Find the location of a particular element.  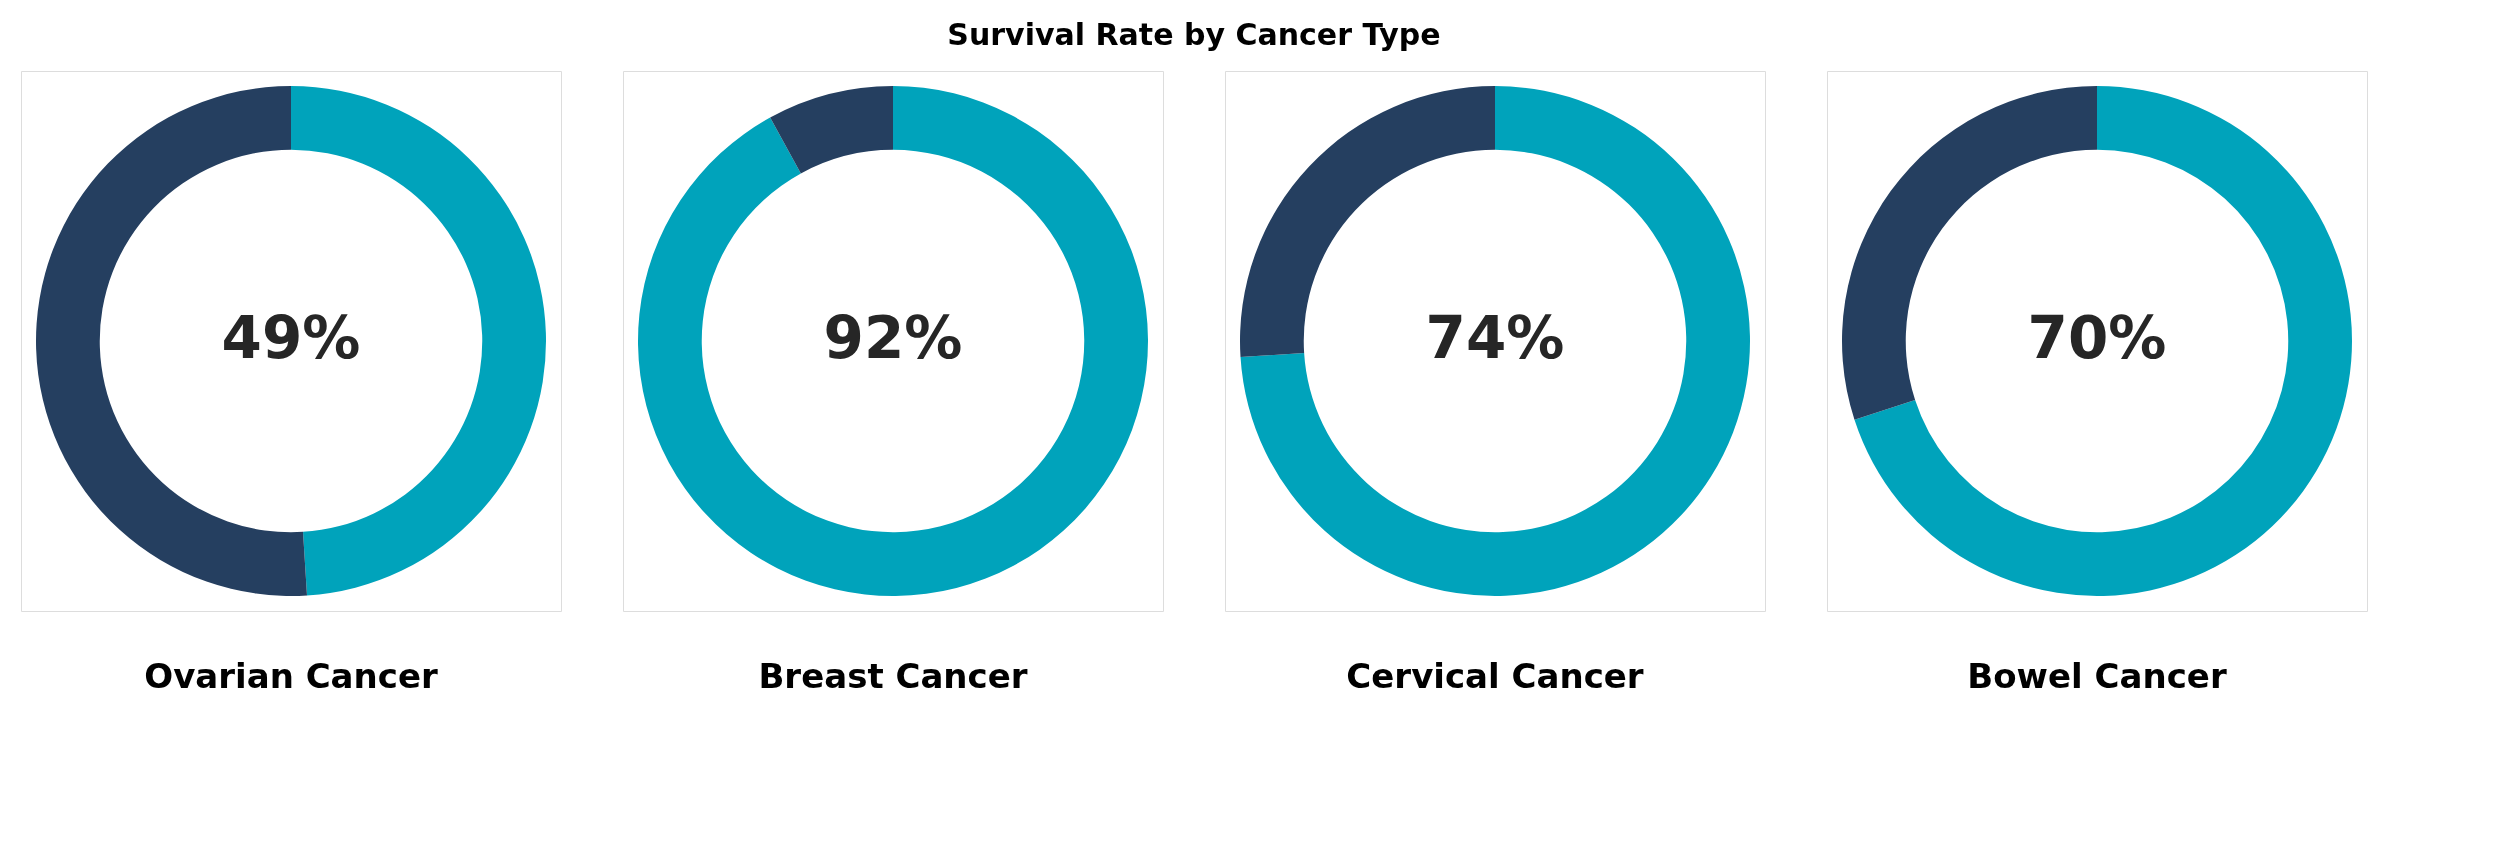

text: Breast Cancer is located at coordinates (893, 676).